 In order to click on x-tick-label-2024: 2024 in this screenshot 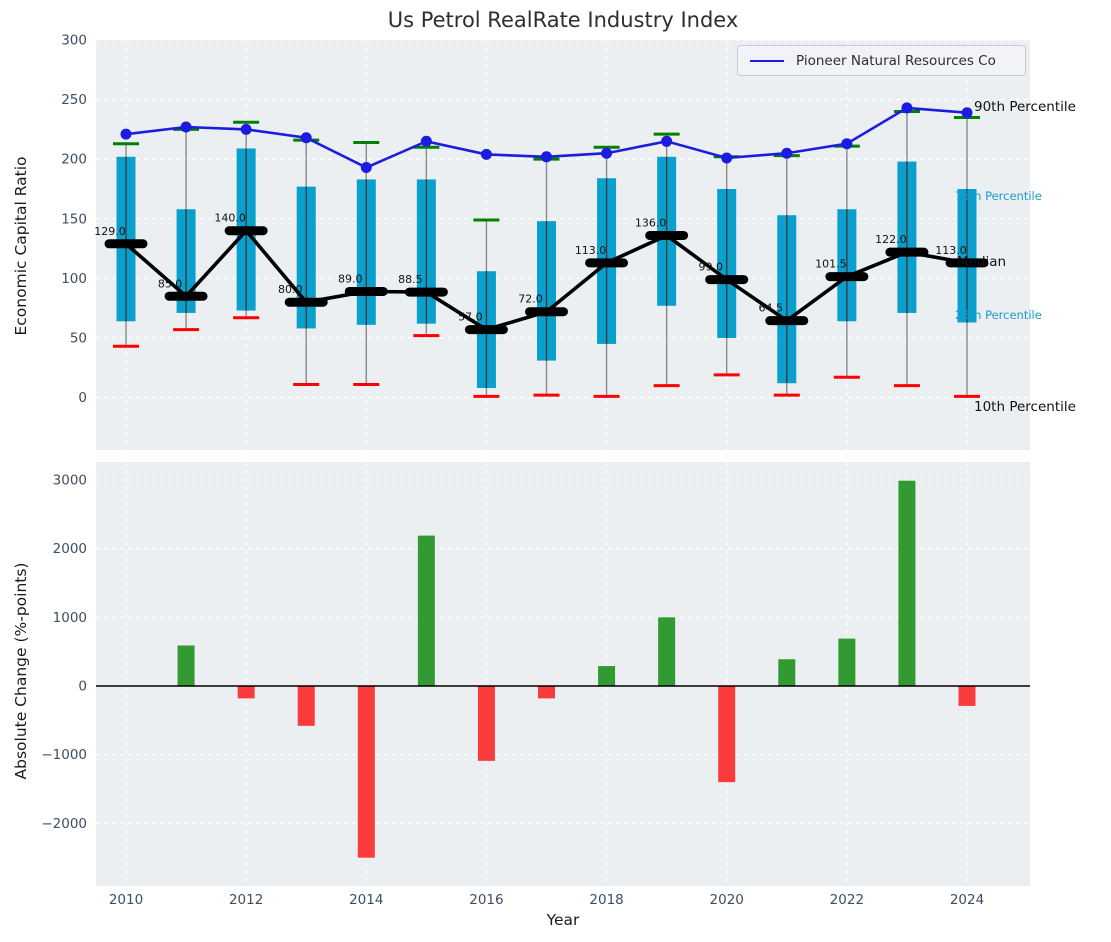, I will do `click(967, 900)`.